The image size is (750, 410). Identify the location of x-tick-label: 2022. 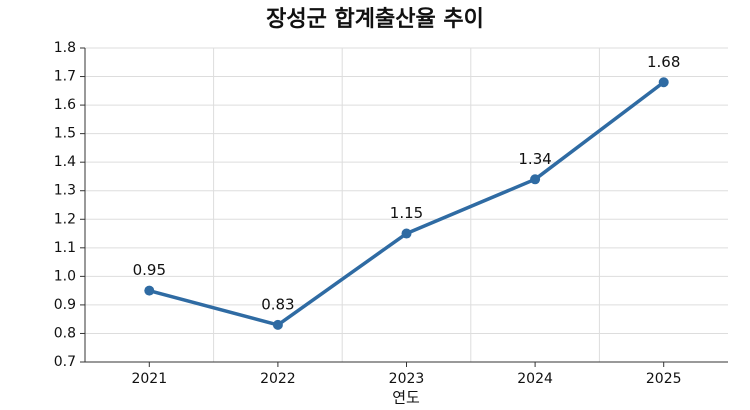
(278, 379).